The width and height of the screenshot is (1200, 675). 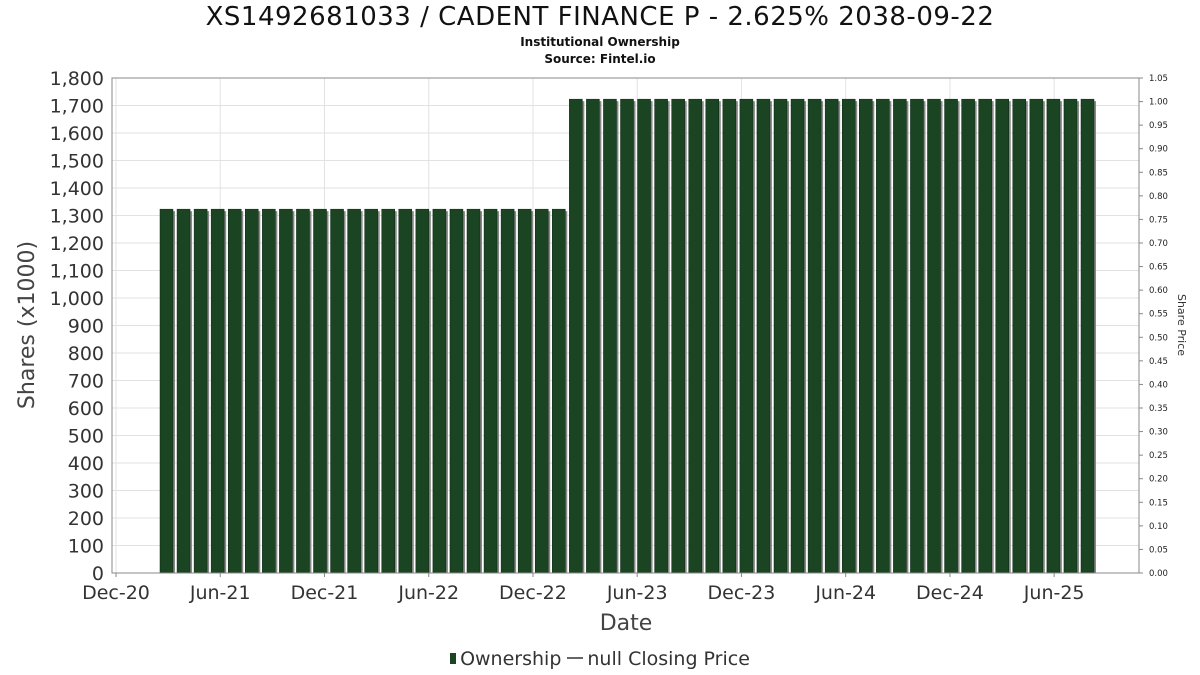 What do you see at coordinates (86, 547) in the screenshot?
I see `y-tick-label: 100` at bounding box center [86, 547].